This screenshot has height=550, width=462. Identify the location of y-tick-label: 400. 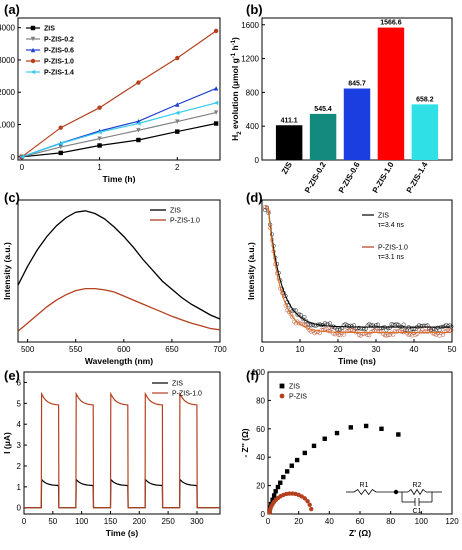
(253, 126).